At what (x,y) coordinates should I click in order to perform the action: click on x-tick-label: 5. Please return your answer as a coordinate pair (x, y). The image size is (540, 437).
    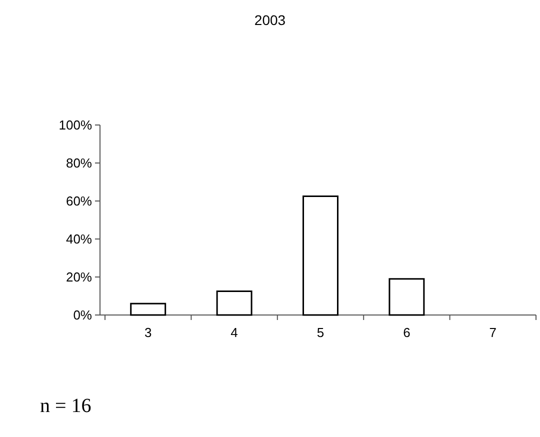
    Looking at the image, I should click on (320, 332).